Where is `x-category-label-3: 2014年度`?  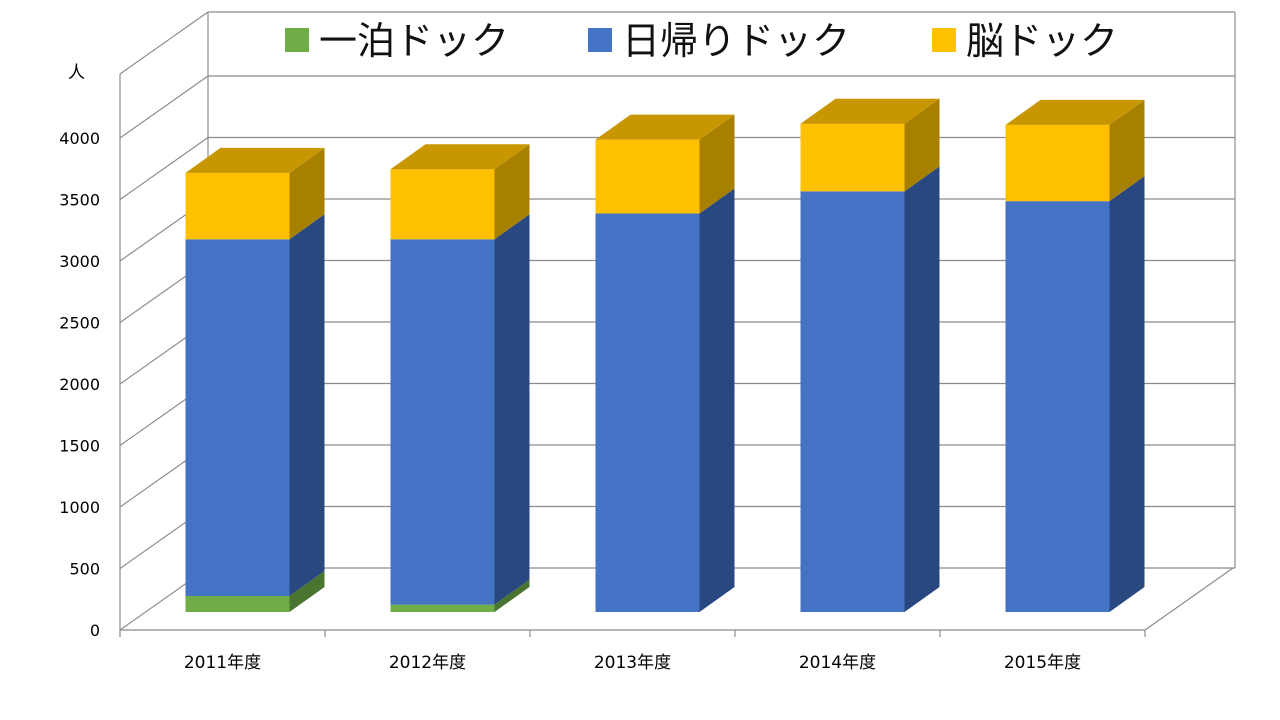 x-category-label-3: 2014年度 is located at coordinates (837, 663).